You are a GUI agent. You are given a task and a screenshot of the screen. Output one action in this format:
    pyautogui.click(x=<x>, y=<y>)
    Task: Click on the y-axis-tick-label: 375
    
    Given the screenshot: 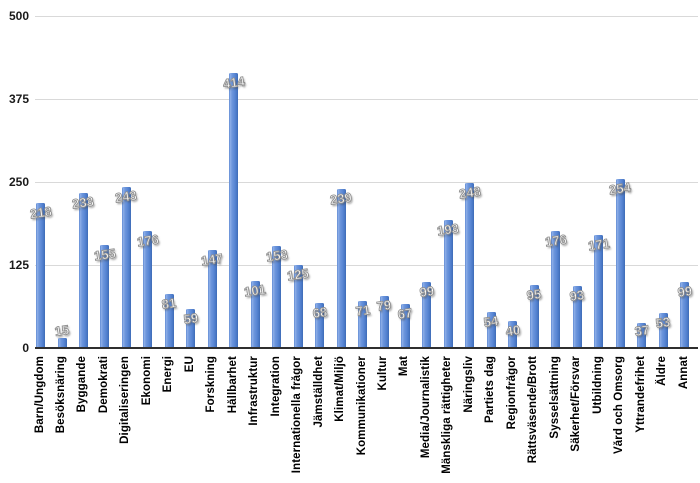 What is the action you would take?
    pyautogui.click(x=18, y=99)
    